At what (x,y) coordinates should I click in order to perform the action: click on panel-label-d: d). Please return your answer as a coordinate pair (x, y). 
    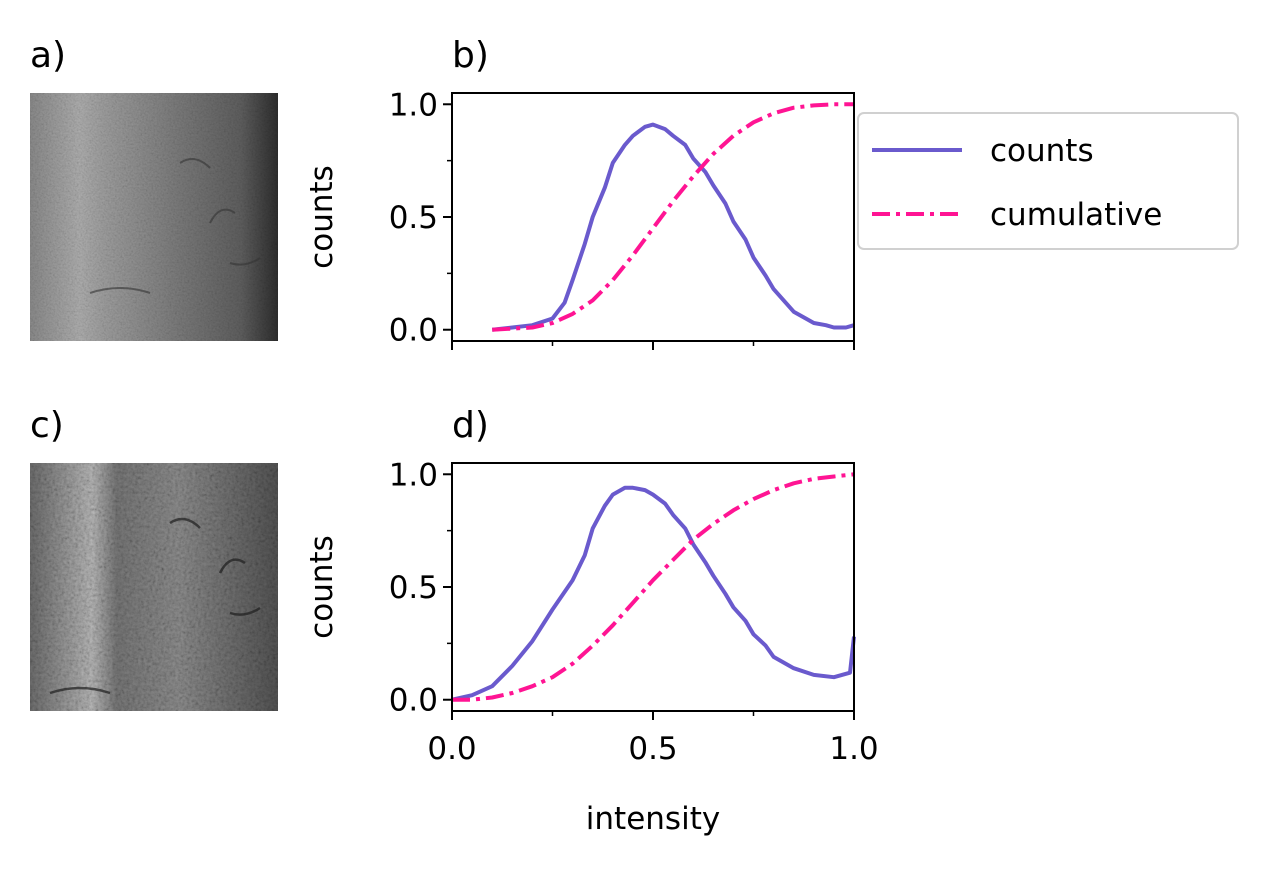
    Looking at the image, I should click on (470, 425).